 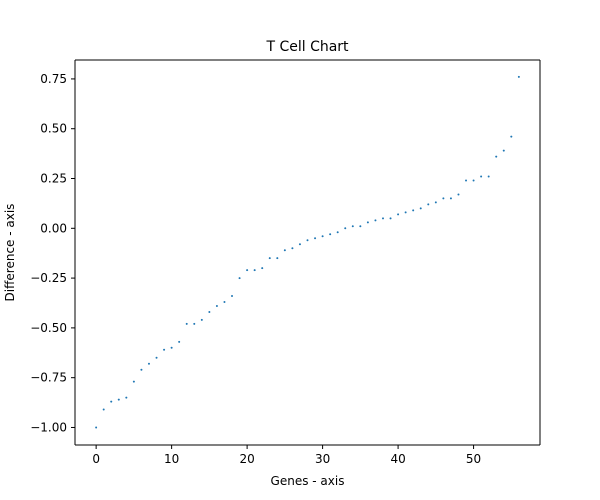 I want to click on x-tick-label: 10, so click(x=171, y=459).